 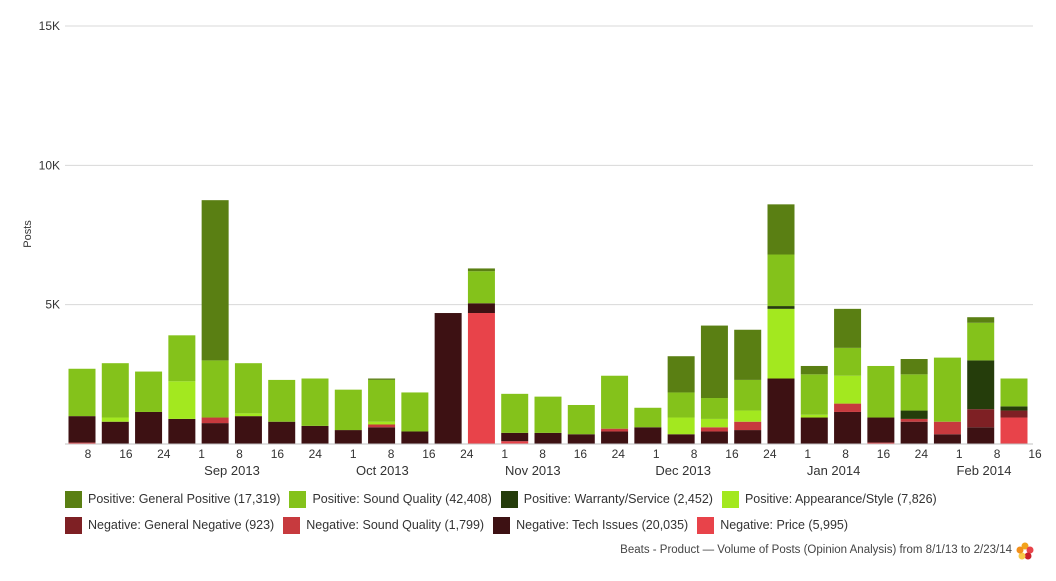 I want to click on legend-item: Positive: General Positive (17,319), so click(x=173, y=499).